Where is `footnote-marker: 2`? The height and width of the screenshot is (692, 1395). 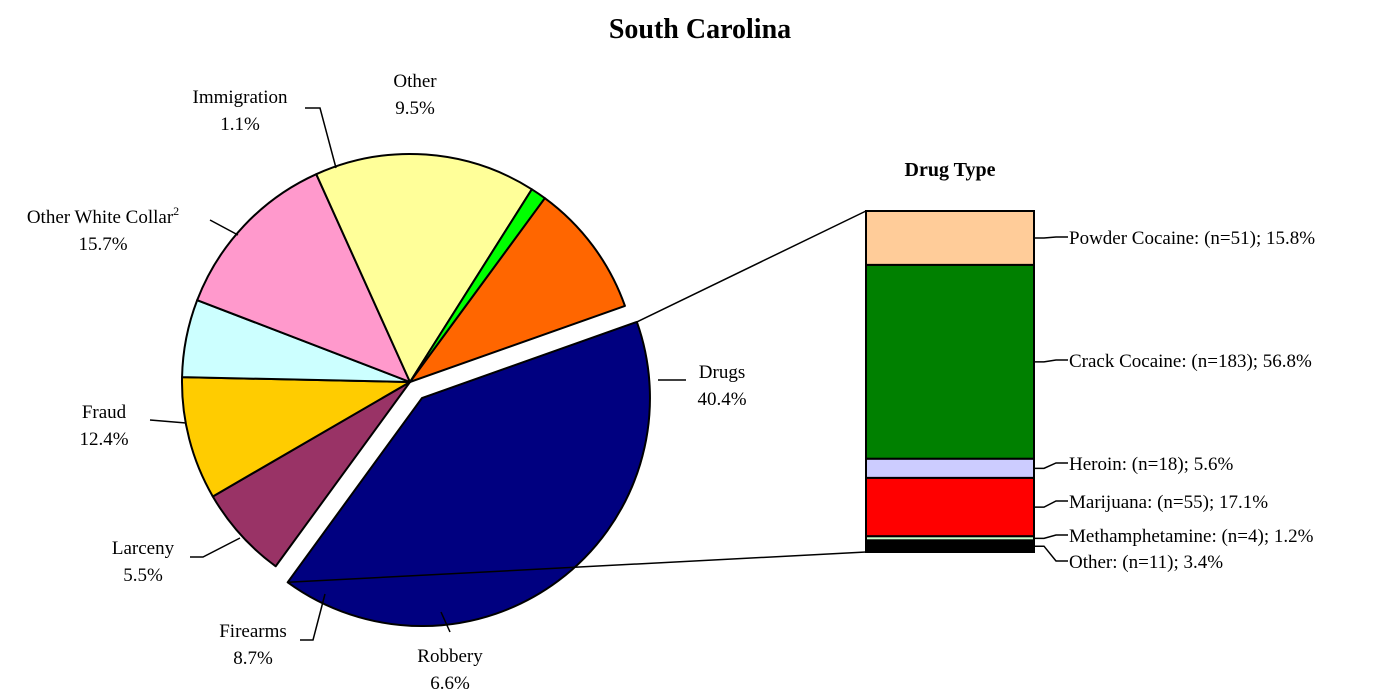
footnote-marker: 2 is located at coordinates (176, 211).